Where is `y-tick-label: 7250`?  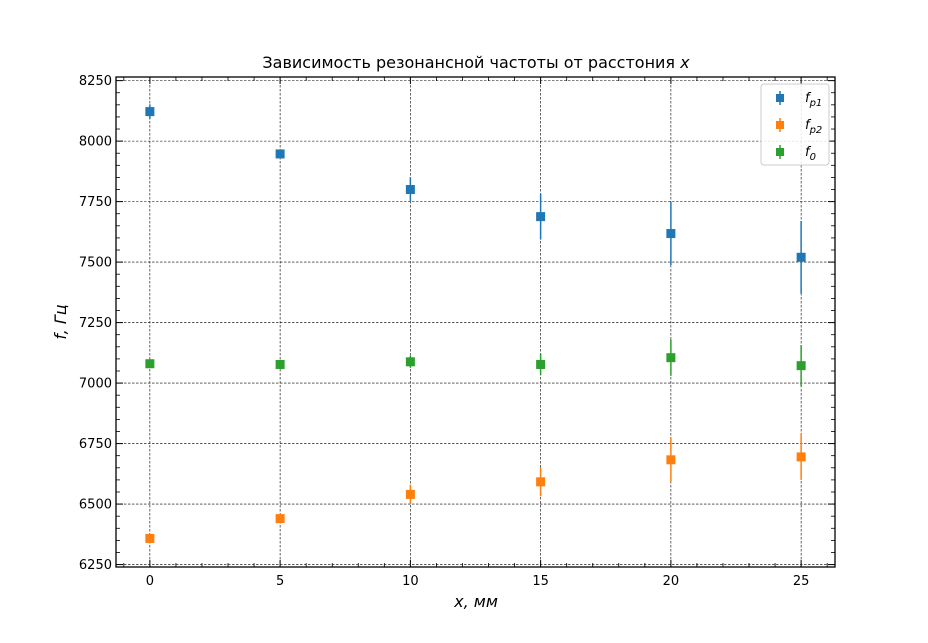 y-tick-label: 7250 is located at coordinates (95, 323).